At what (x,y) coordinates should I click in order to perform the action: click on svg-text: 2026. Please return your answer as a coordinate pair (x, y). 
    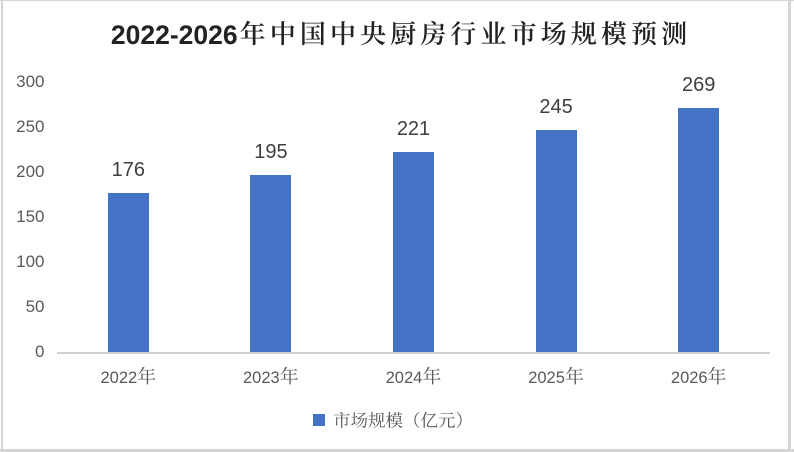
    Looking at the image, I should click on (689, 378).